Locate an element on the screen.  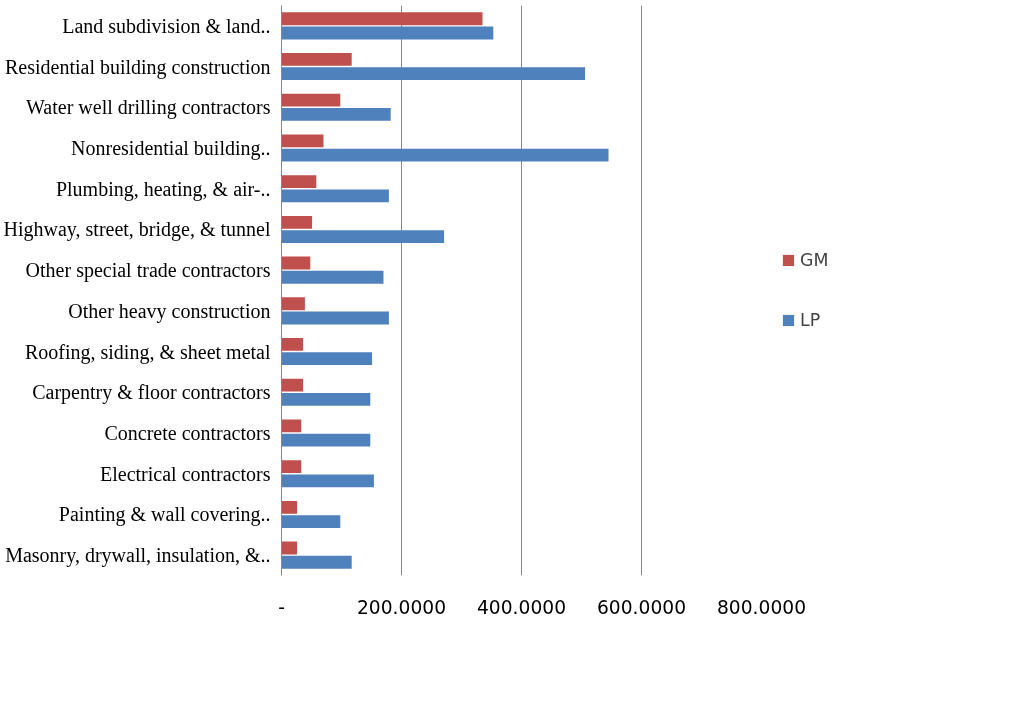
legend-label: GM is located at coordinates (814, 260).